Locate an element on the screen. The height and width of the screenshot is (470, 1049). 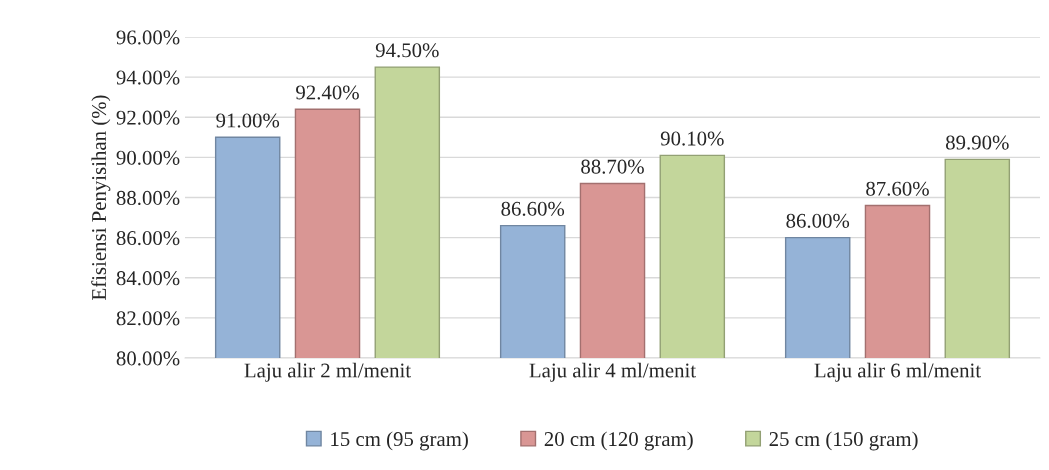
y-tick-label: 90.00% is located at coordinates (148, 157).